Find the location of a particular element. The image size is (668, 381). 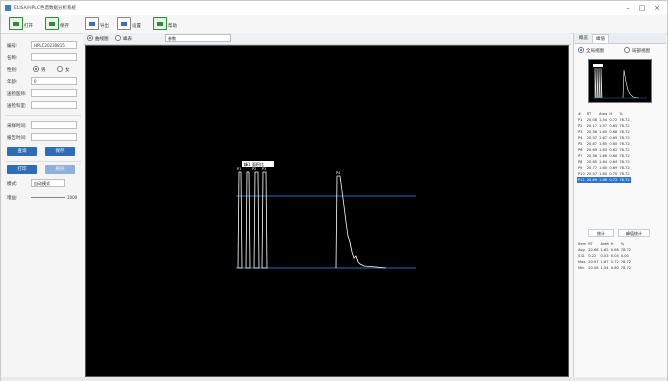

field-dept-input is located at coordinates (54, 105).